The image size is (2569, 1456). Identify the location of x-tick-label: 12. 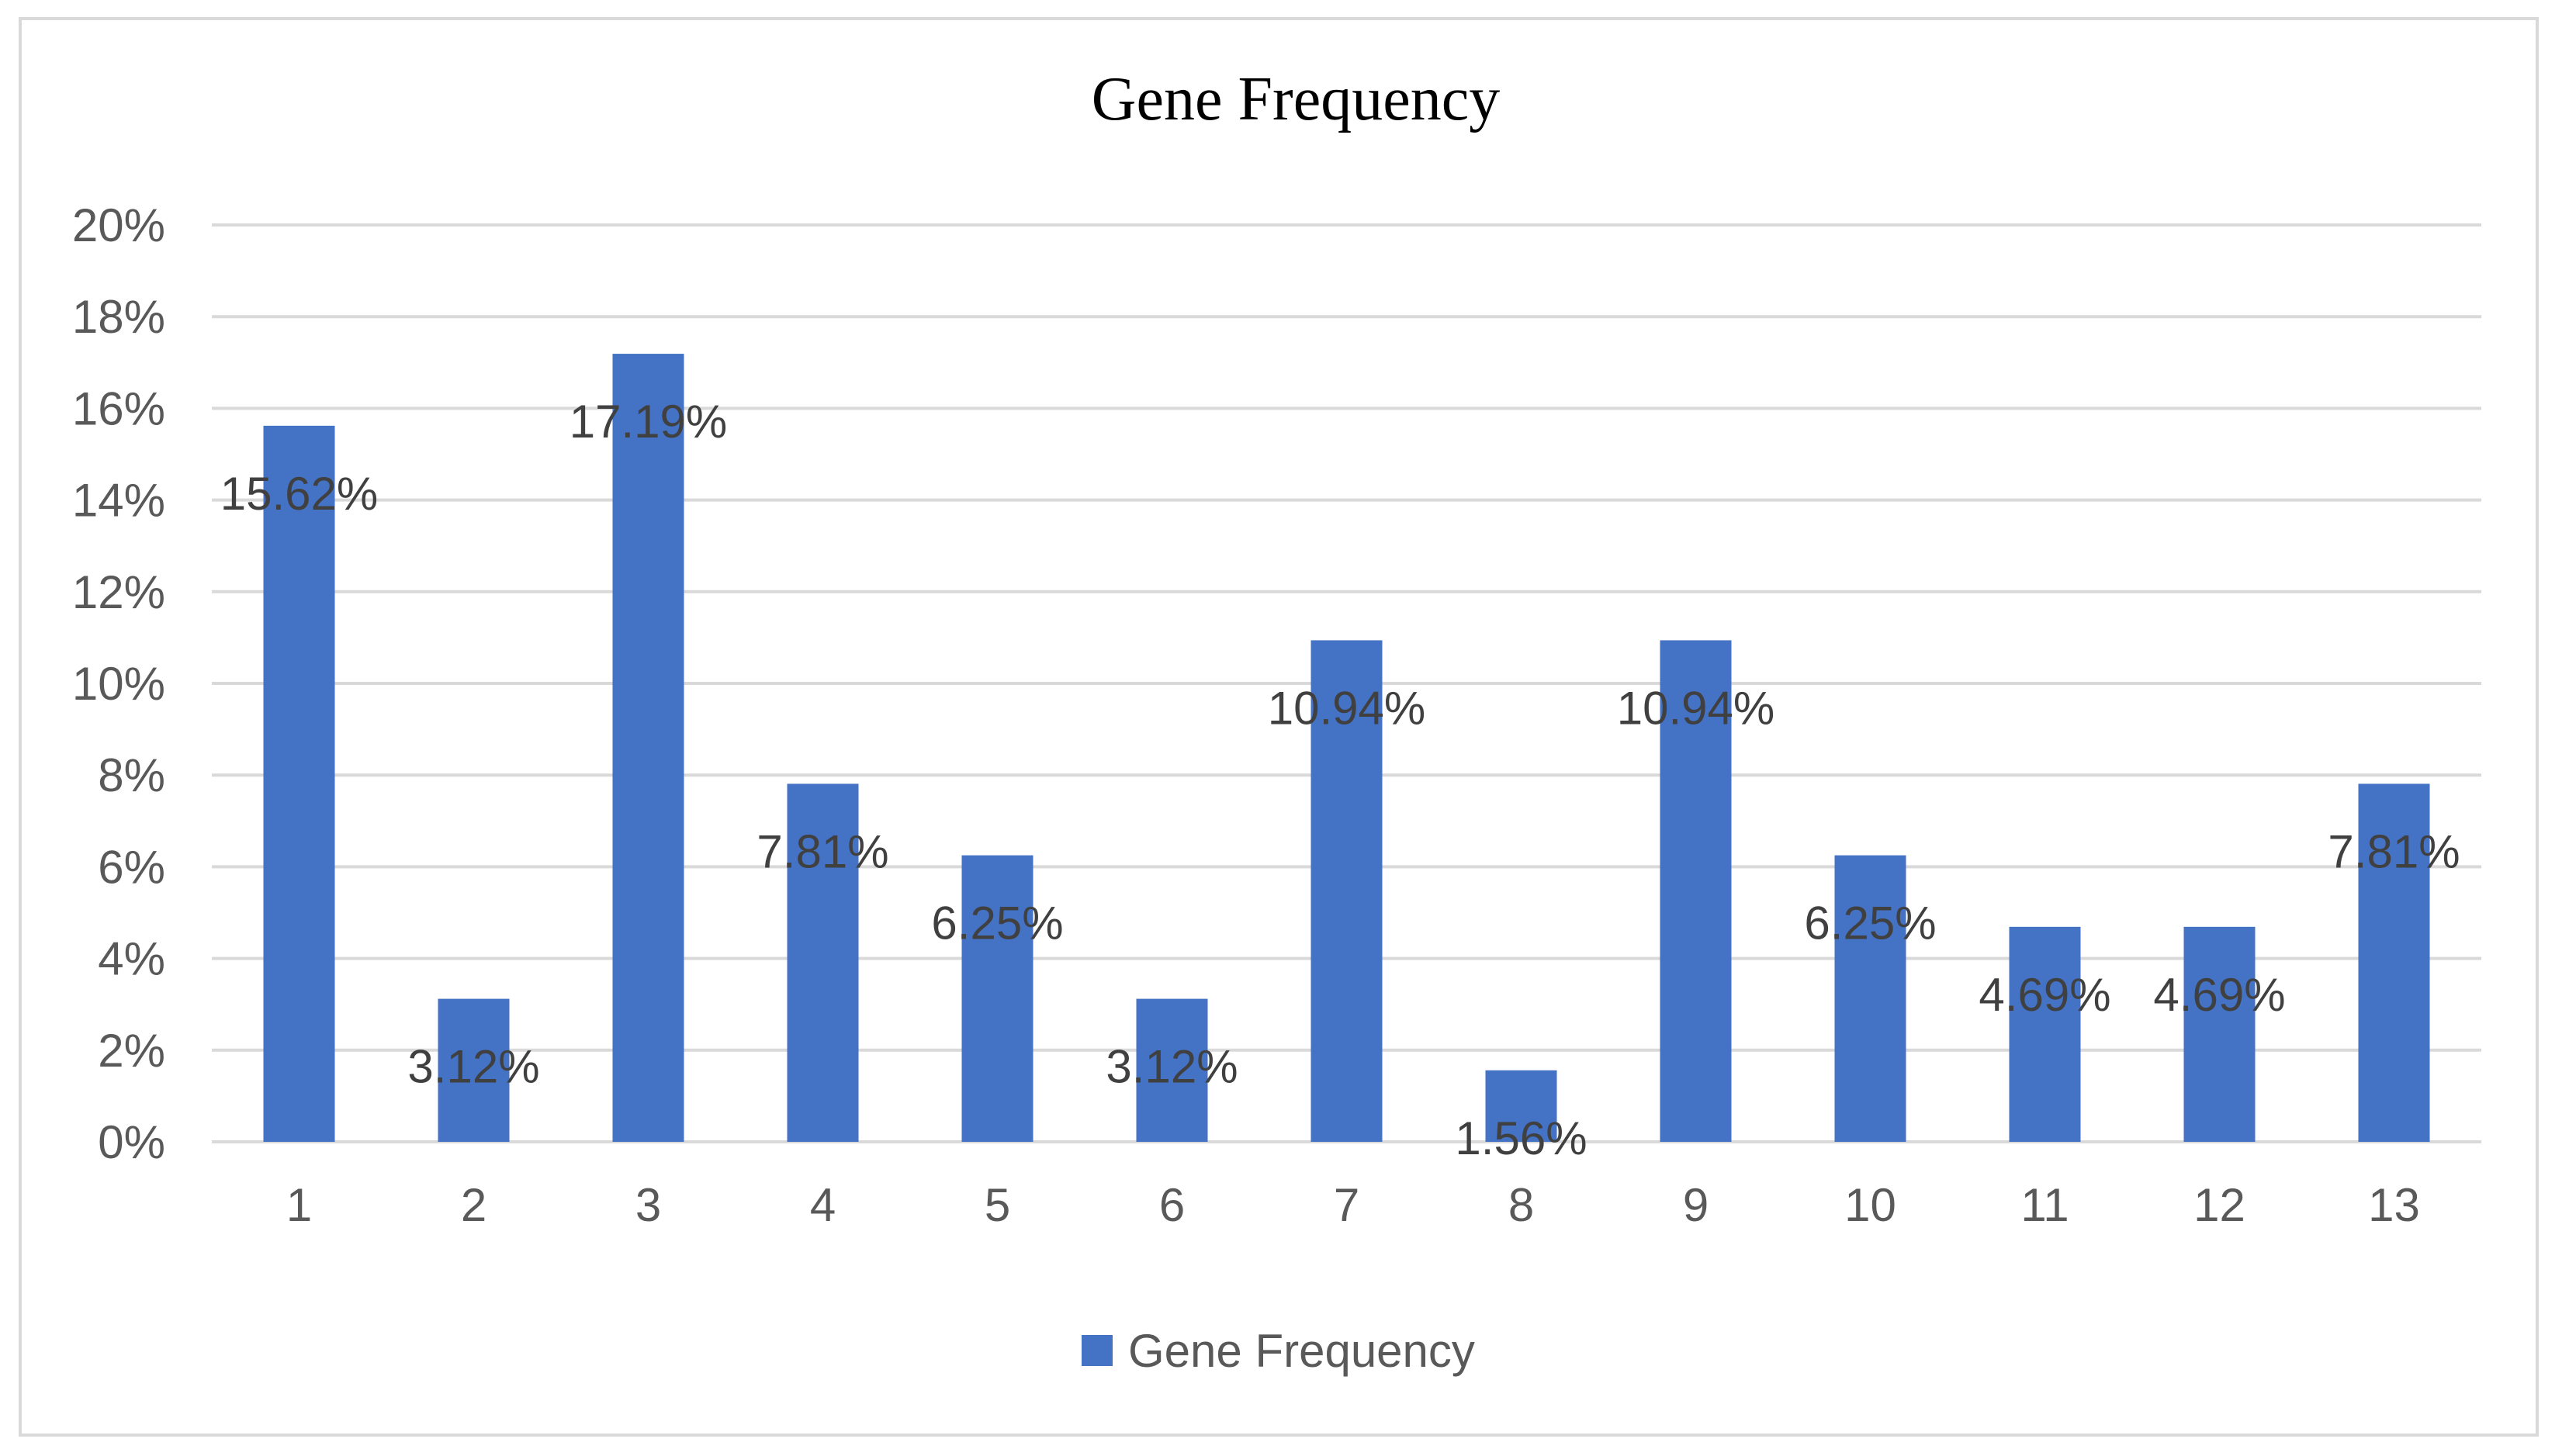
(2219, 1205).